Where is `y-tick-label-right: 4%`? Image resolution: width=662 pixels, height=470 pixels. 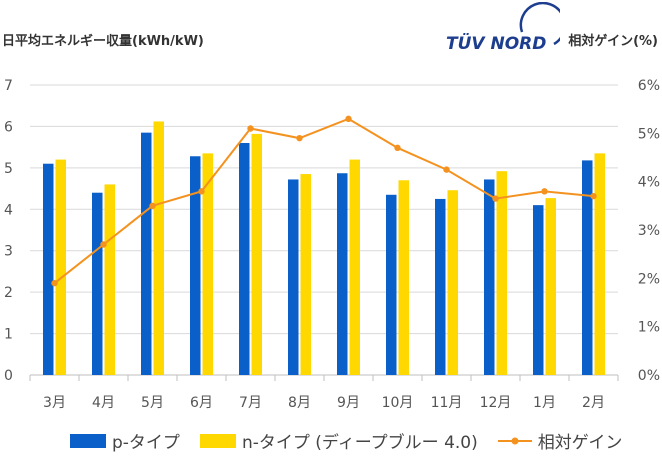 y-tick-label-right: 4% is located at coordinates (649, 183).